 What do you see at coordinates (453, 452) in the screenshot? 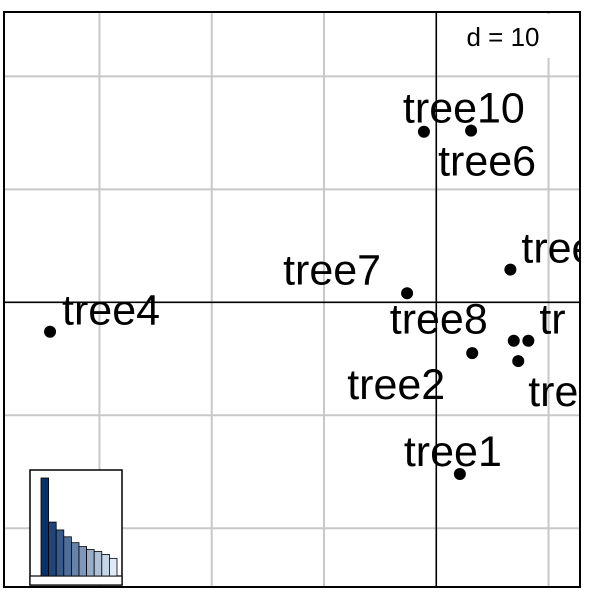
I see `point-label-tree1: tree1` at bounding box center [453, 452].